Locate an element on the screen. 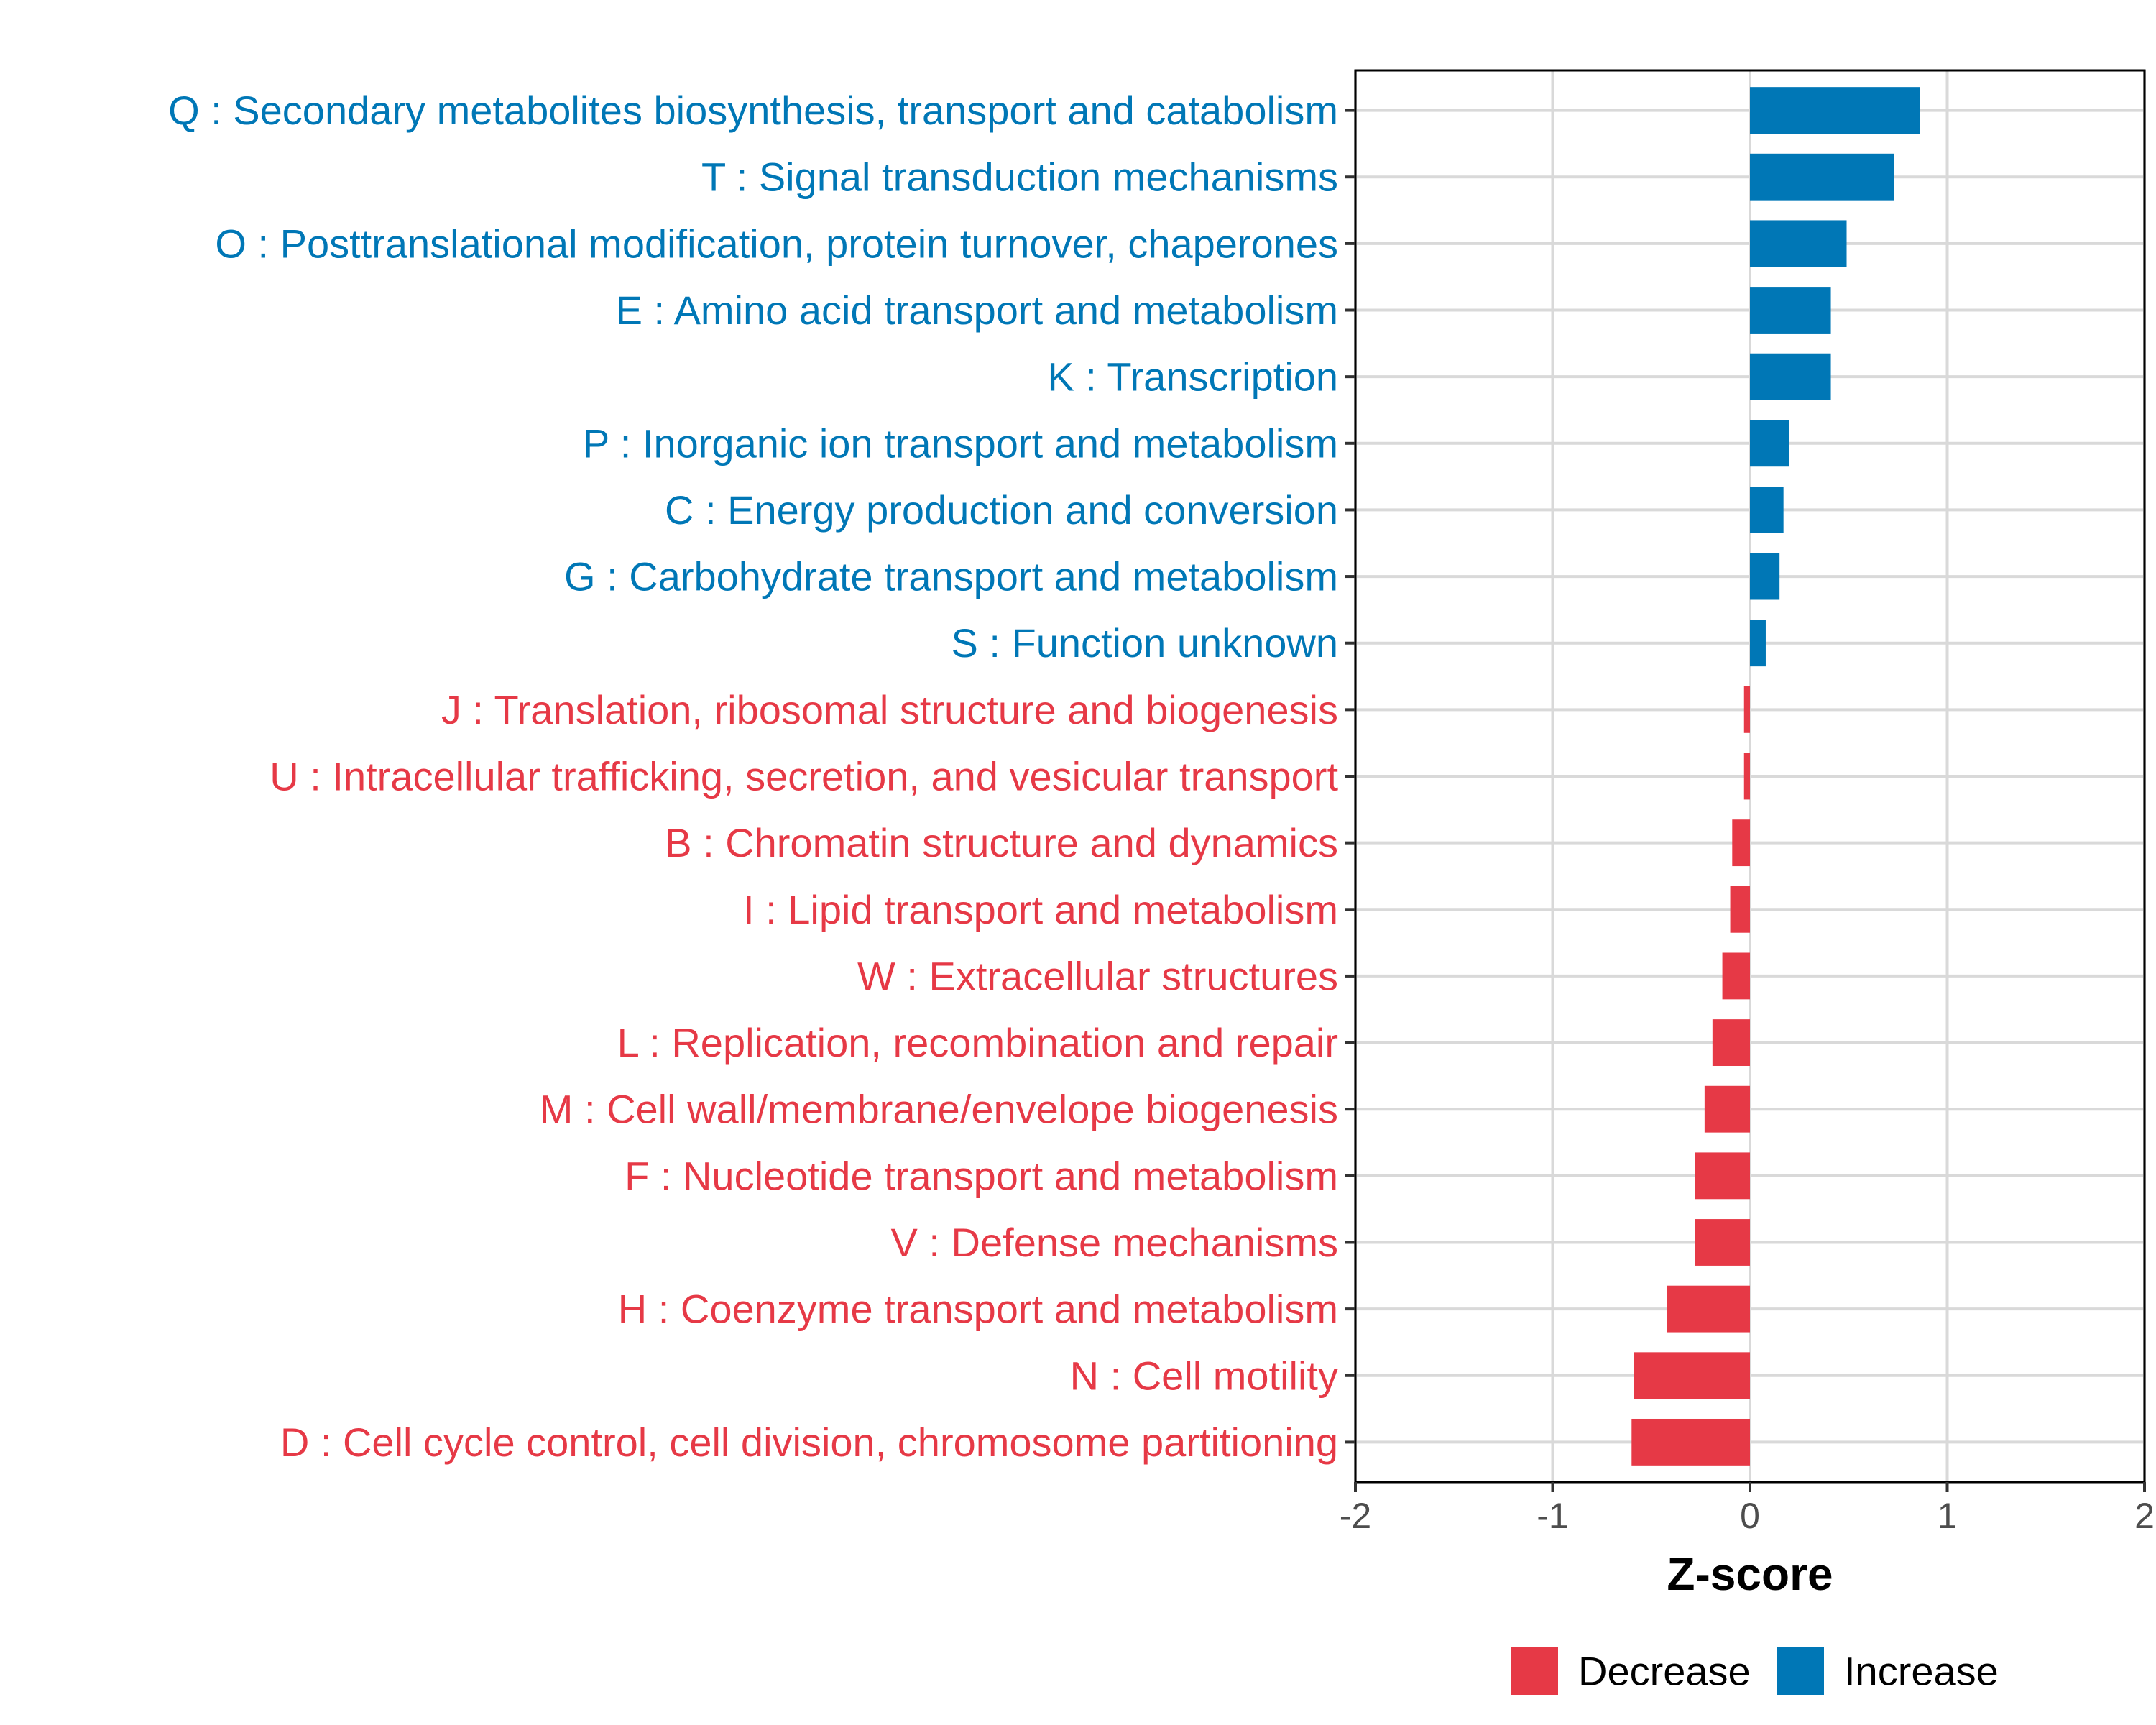 This screenshot has width=2156, height=1725. x-tick-label-4: 2 is located at coordinates (2144, 1516).